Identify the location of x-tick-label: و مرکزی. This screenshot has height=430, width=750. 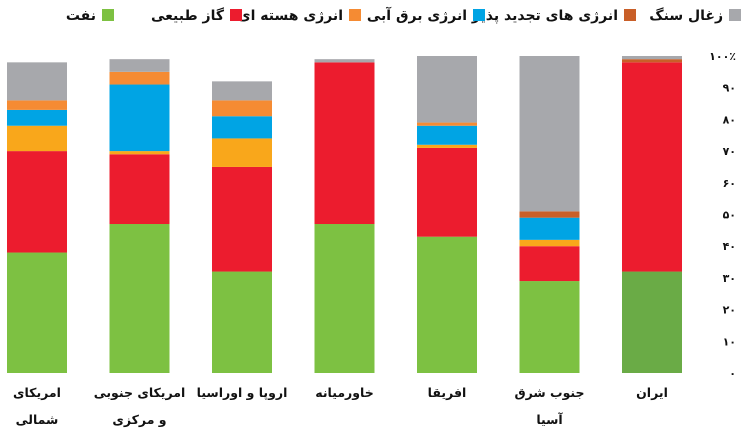
(139, 419).